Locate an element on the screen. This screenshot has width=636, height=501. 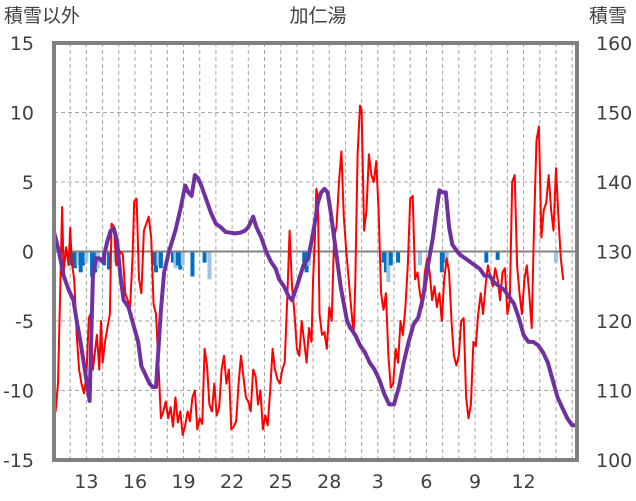
x-tick-label: 6 is located at coordinates (426, 482).